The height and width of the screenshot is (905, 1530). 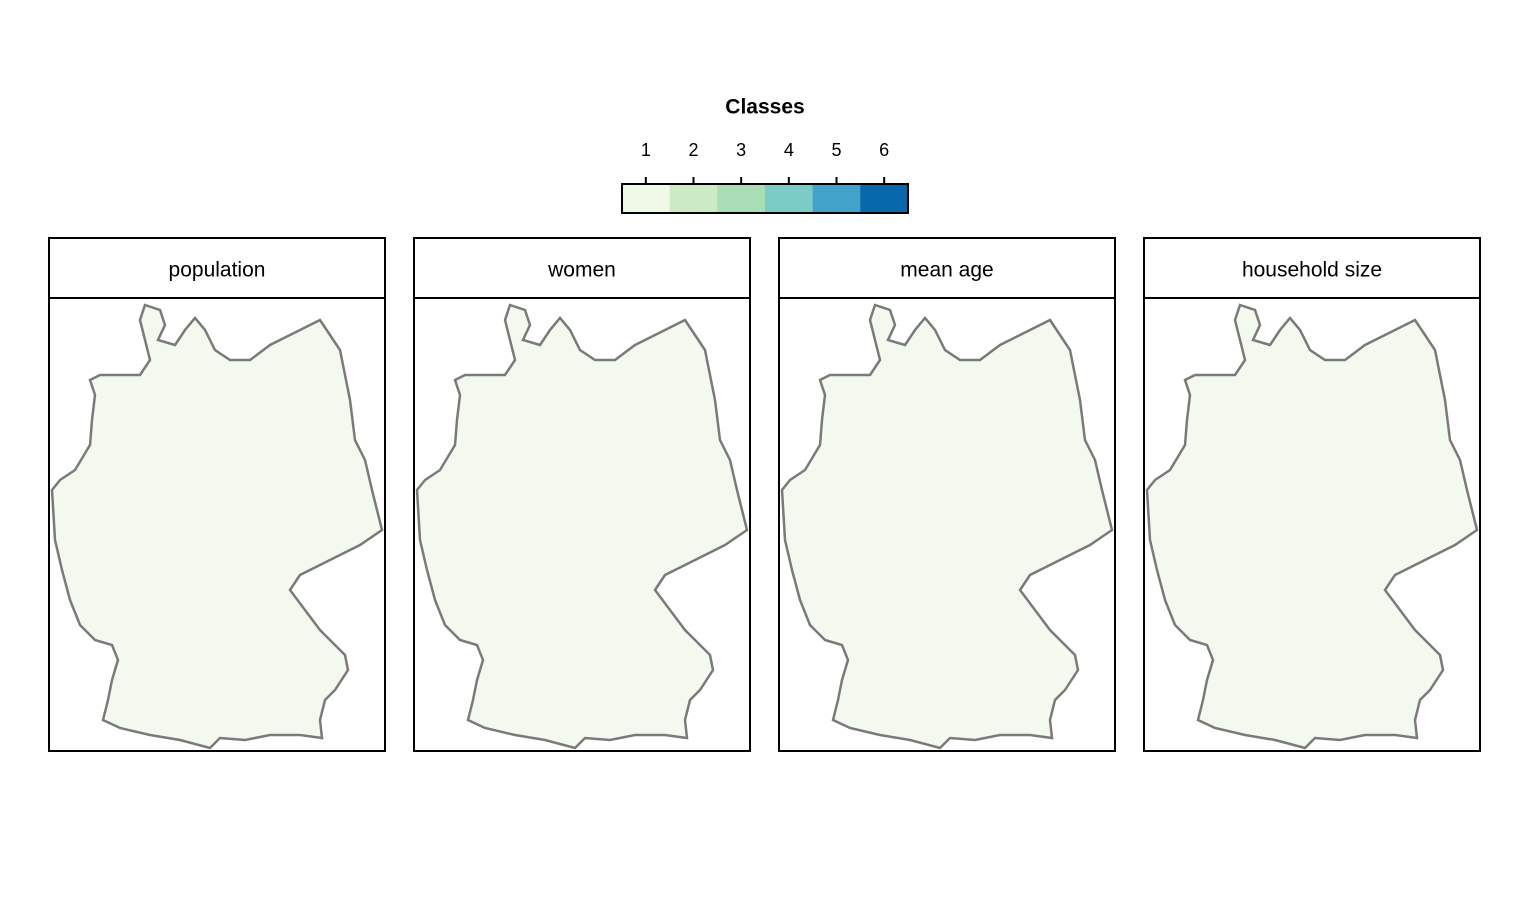 What do you see at coordinates (1312, 270) in the screenshot?
I see `panel-title: household size` at bounding box center [1312, 270].